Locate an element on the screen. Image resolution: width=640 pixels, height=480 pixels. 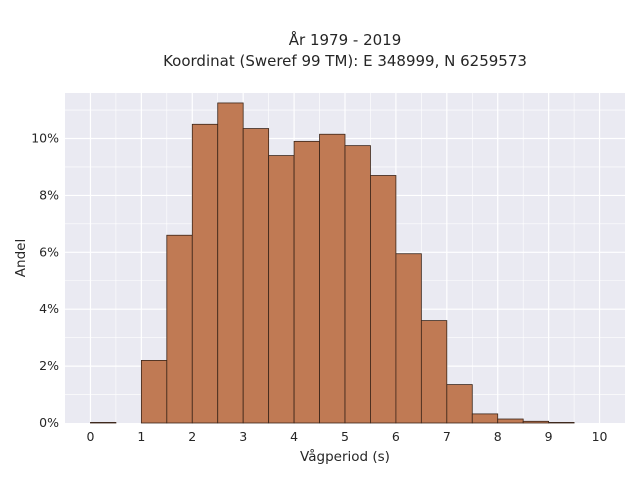
y-tick-label: 6% is located at coordinates (49, 251).